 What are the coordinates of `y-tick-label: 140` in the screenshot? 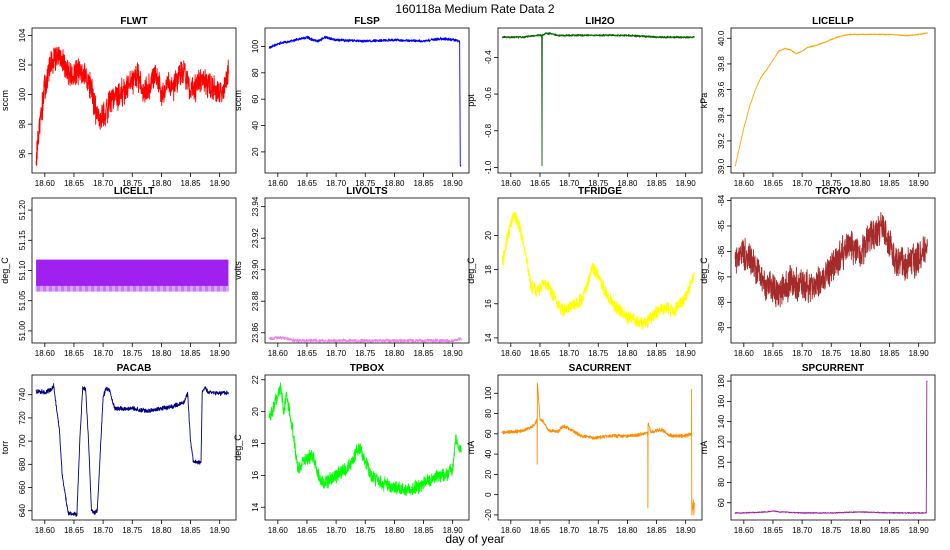 It's located at (721, 421).